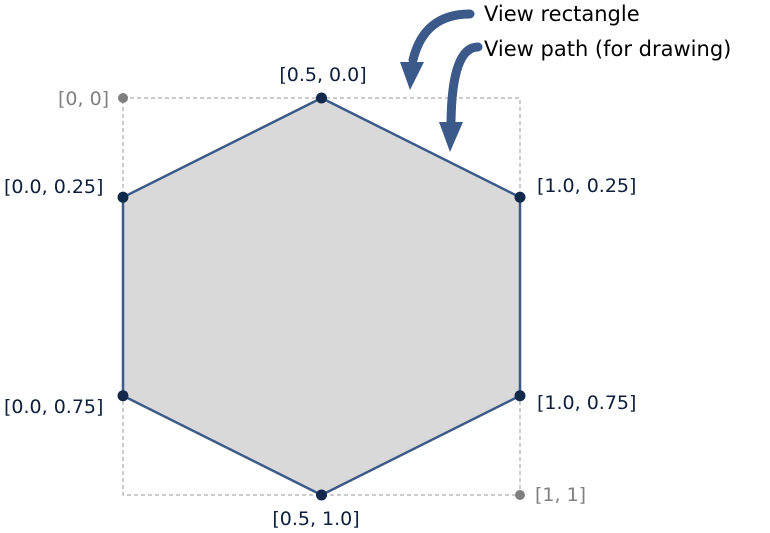 This screenshot has height=533, width=770. Describe the element at coordinates (83, 99) in the screenshot. I see `corner-label-top-left: [0, 0]` at that location.